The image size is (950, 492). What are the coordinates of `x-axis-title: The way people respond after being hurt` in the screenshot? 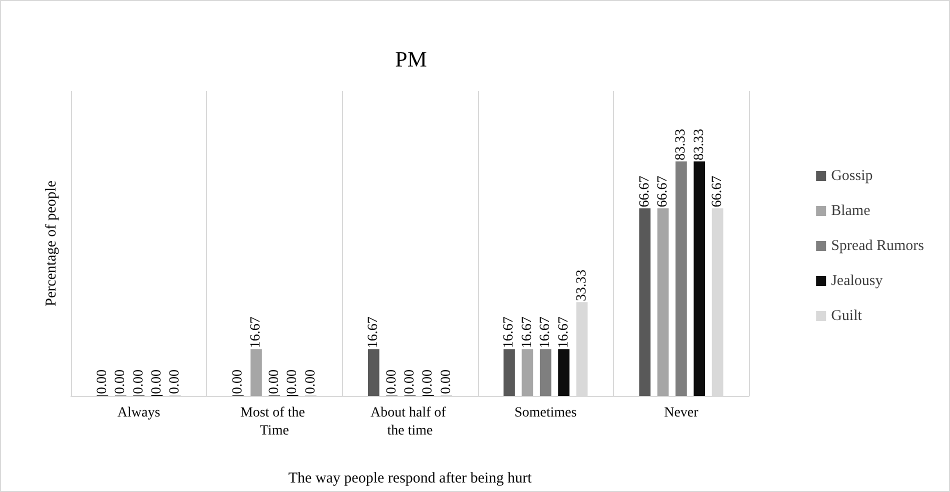 It's located at (410, 478).